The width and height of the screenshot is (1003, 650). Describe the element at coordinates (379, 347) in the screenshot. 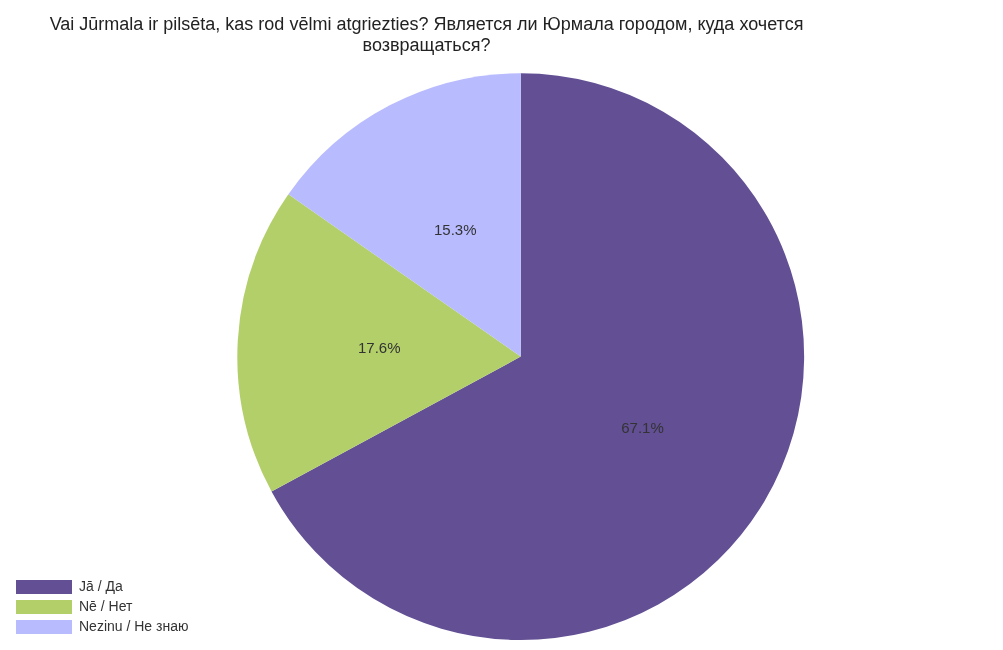

I see `data-label: 17.6%` at that location.